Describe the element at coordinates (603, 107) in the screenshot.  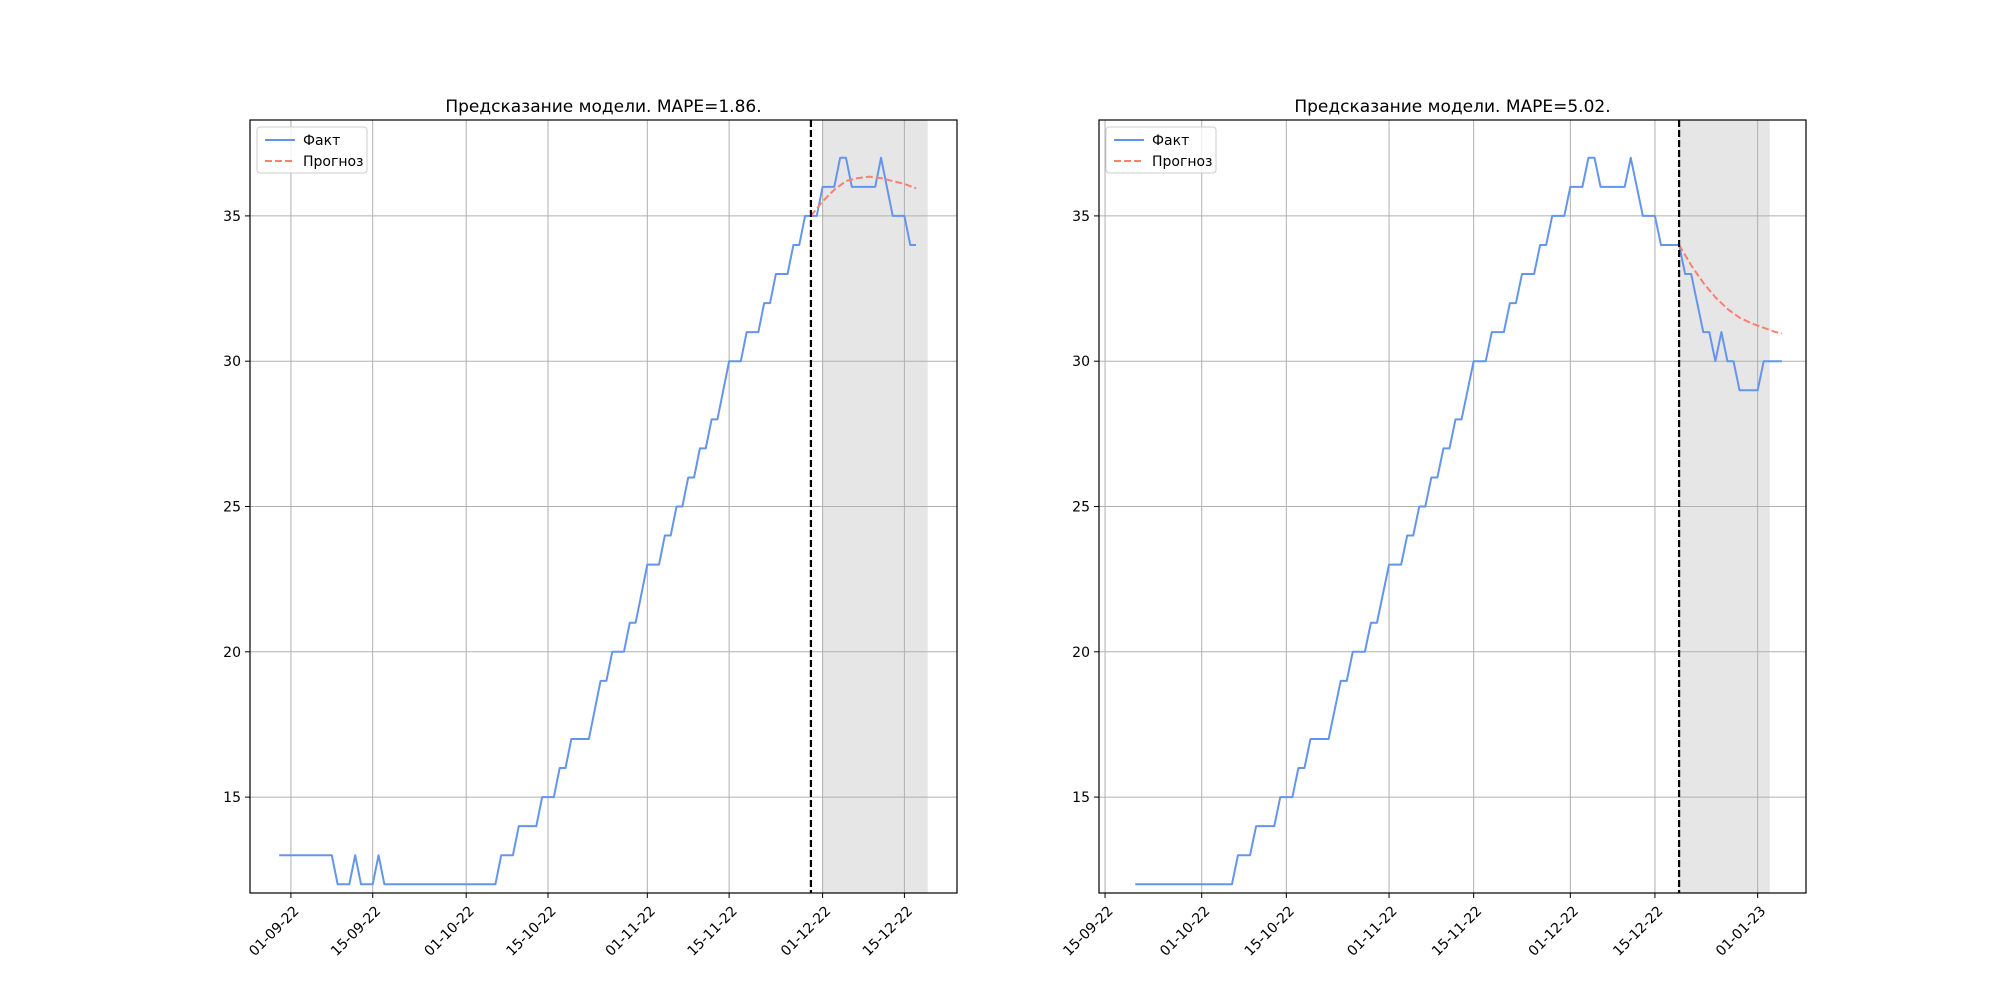
I see `chart-title: Предсказание модели. MAPE=1.86.` at that location.